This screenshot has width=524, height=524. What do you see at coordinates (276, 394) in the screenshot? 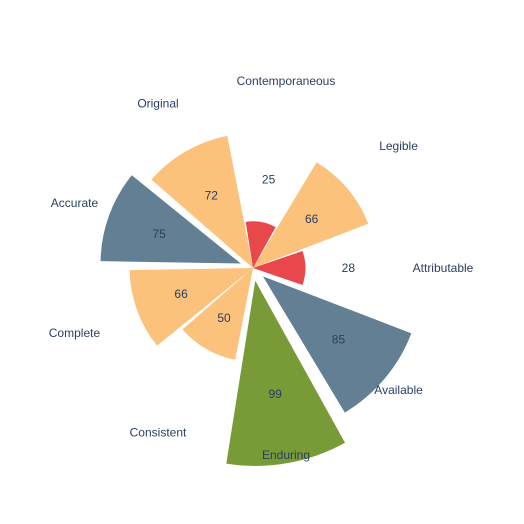
I see `value-label-enduring: 99` at bounding box center [276, 394].